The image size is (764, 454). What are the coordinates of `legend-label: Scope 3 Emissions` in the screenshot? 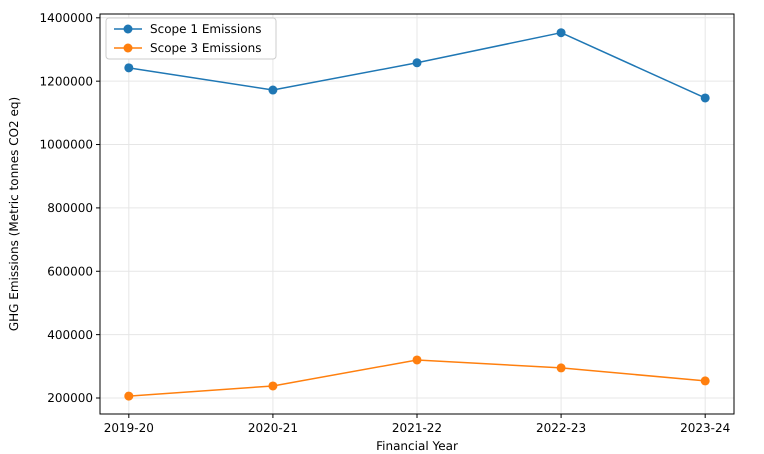 It's located at (206, 48).